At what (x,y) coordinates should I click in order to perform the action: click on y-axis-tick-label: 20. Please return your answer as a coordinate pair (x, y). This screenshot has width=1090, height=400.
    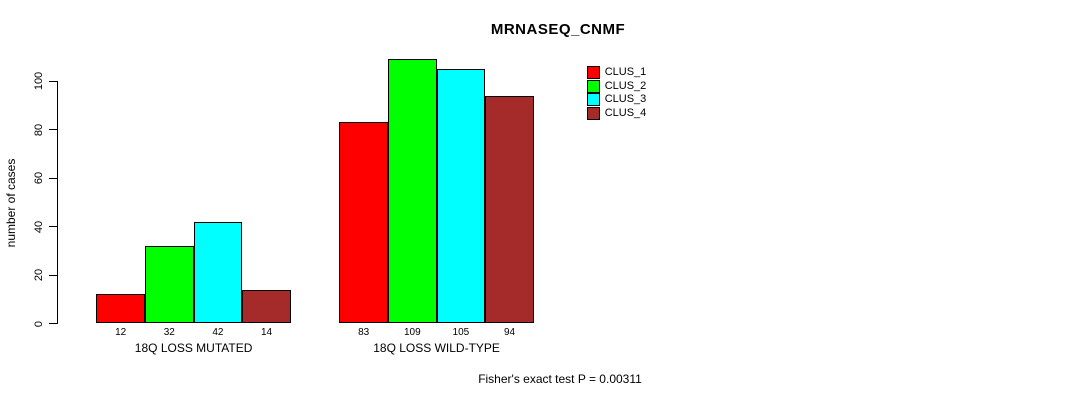
    Looking at the image, I should click on (39, 275).